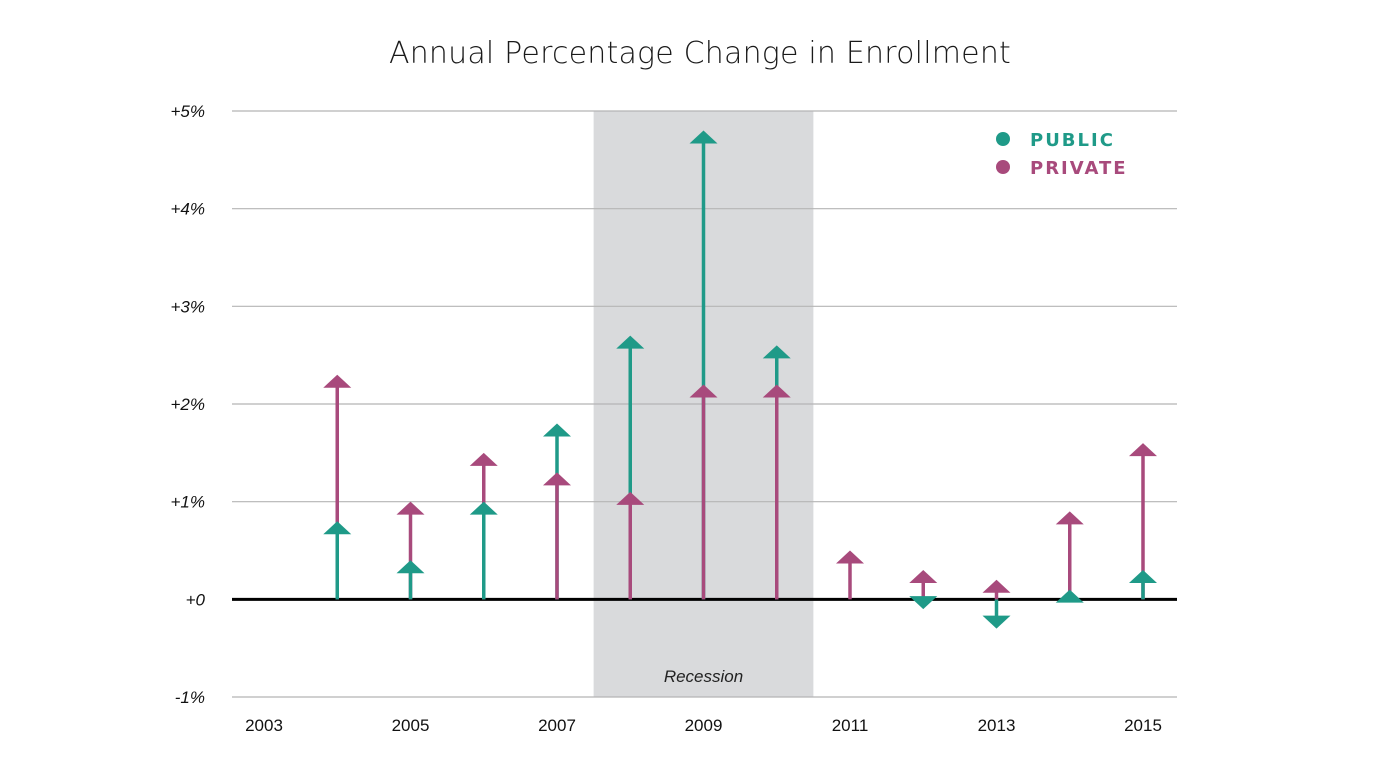 The width and height of the screenshot is (1400, 769). Describe the element at coordinates (1079, 168) in the screenshot. I see `legend-label: PRIVATE` at that location.